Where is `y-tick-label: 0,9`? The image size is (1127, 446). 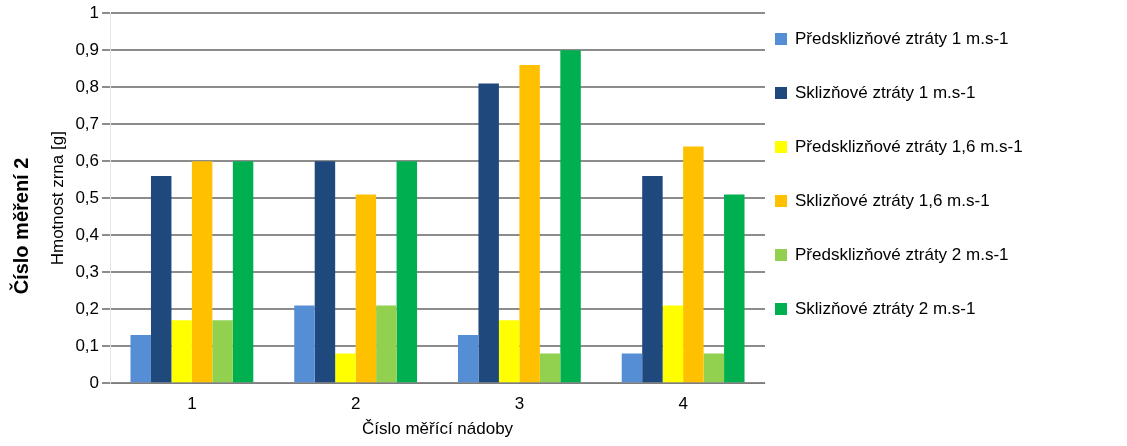 y-tick-label: 0,9 is located at coordinates (87, 49).